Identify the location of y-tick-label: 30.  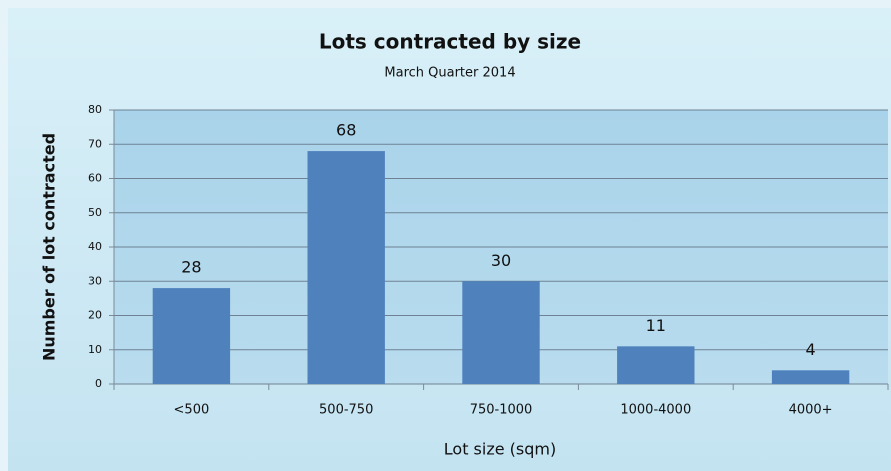
(95, 280).